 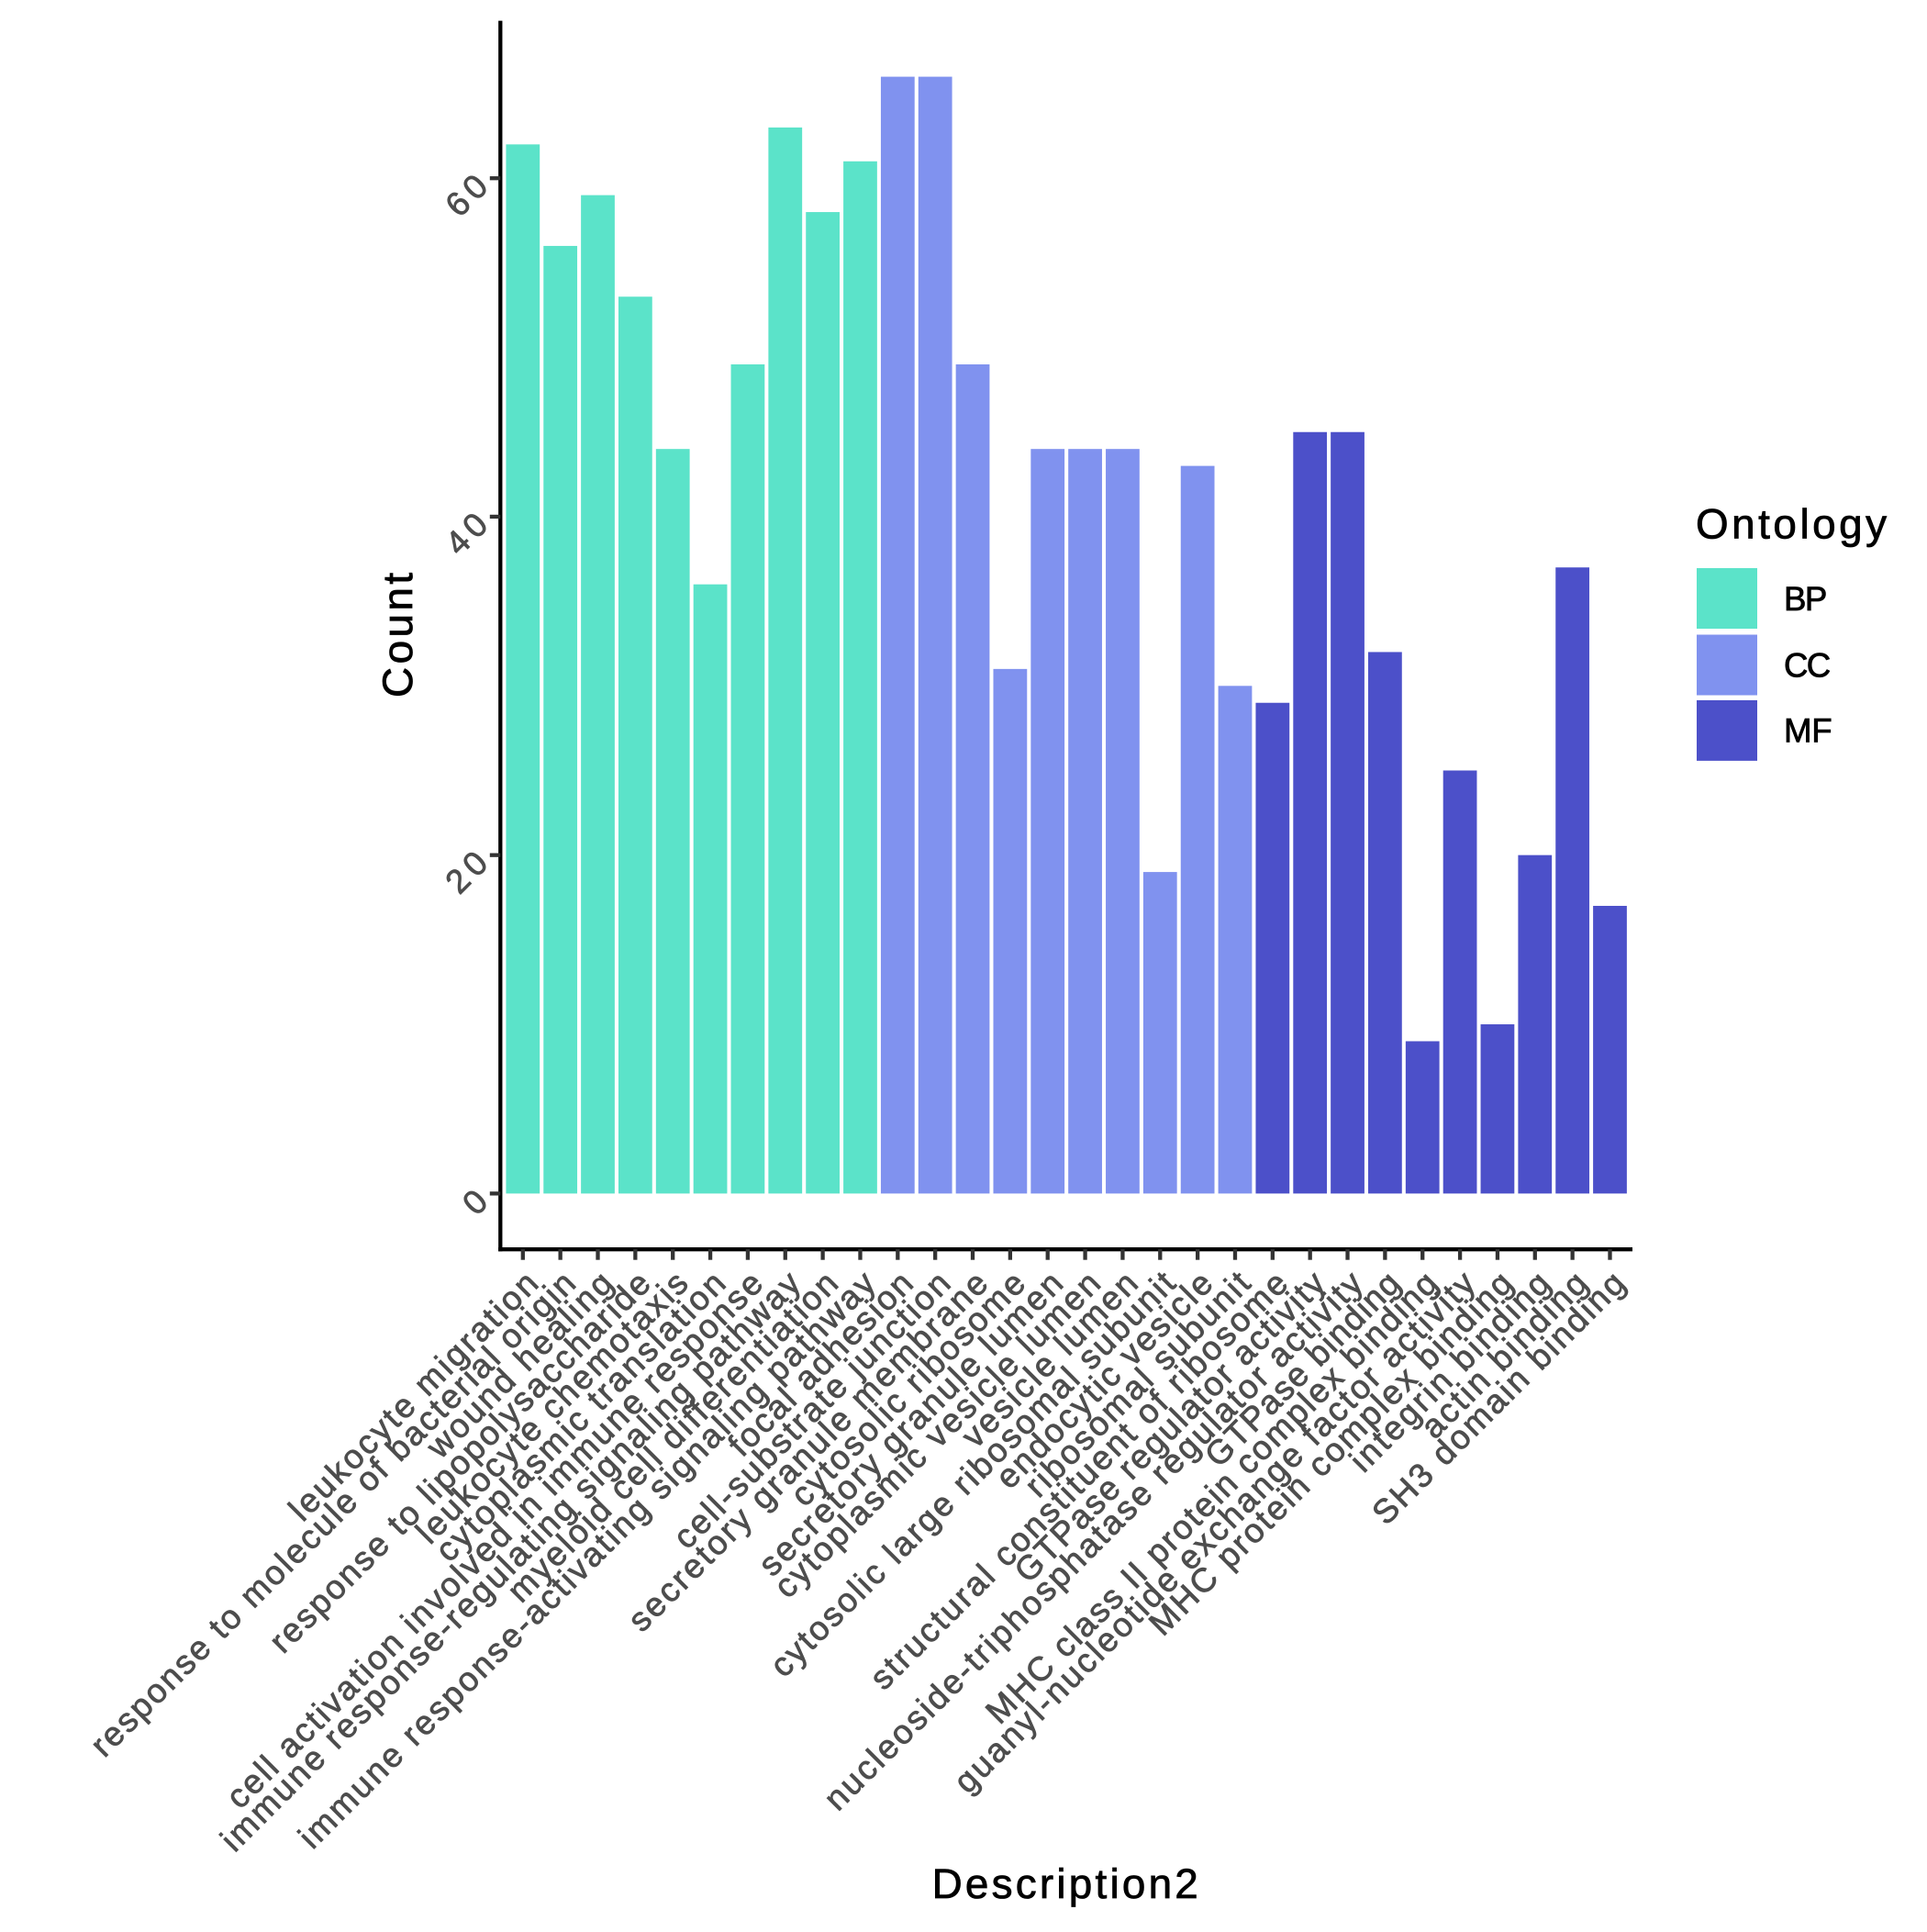 I want to click on svg-text: Count, so click(x=397, y=635).